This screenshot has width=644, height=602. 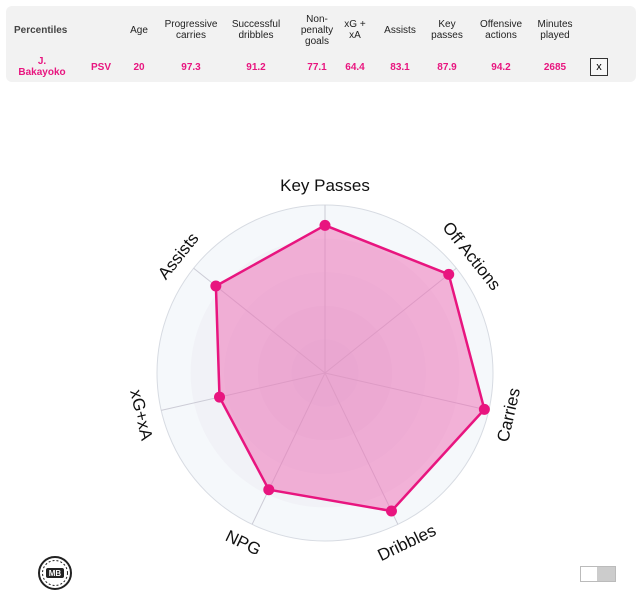 I want to click on point-xg-xa, so click(x=220, y=397).